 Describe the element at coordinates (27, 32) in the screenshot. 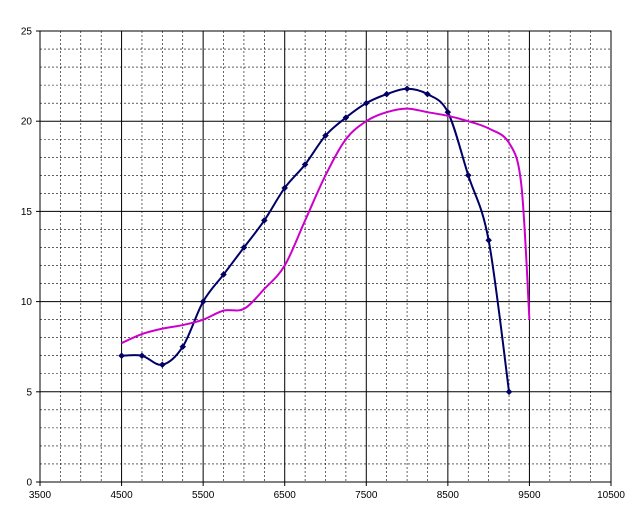

I see `y-tick-label: 25` at that location.